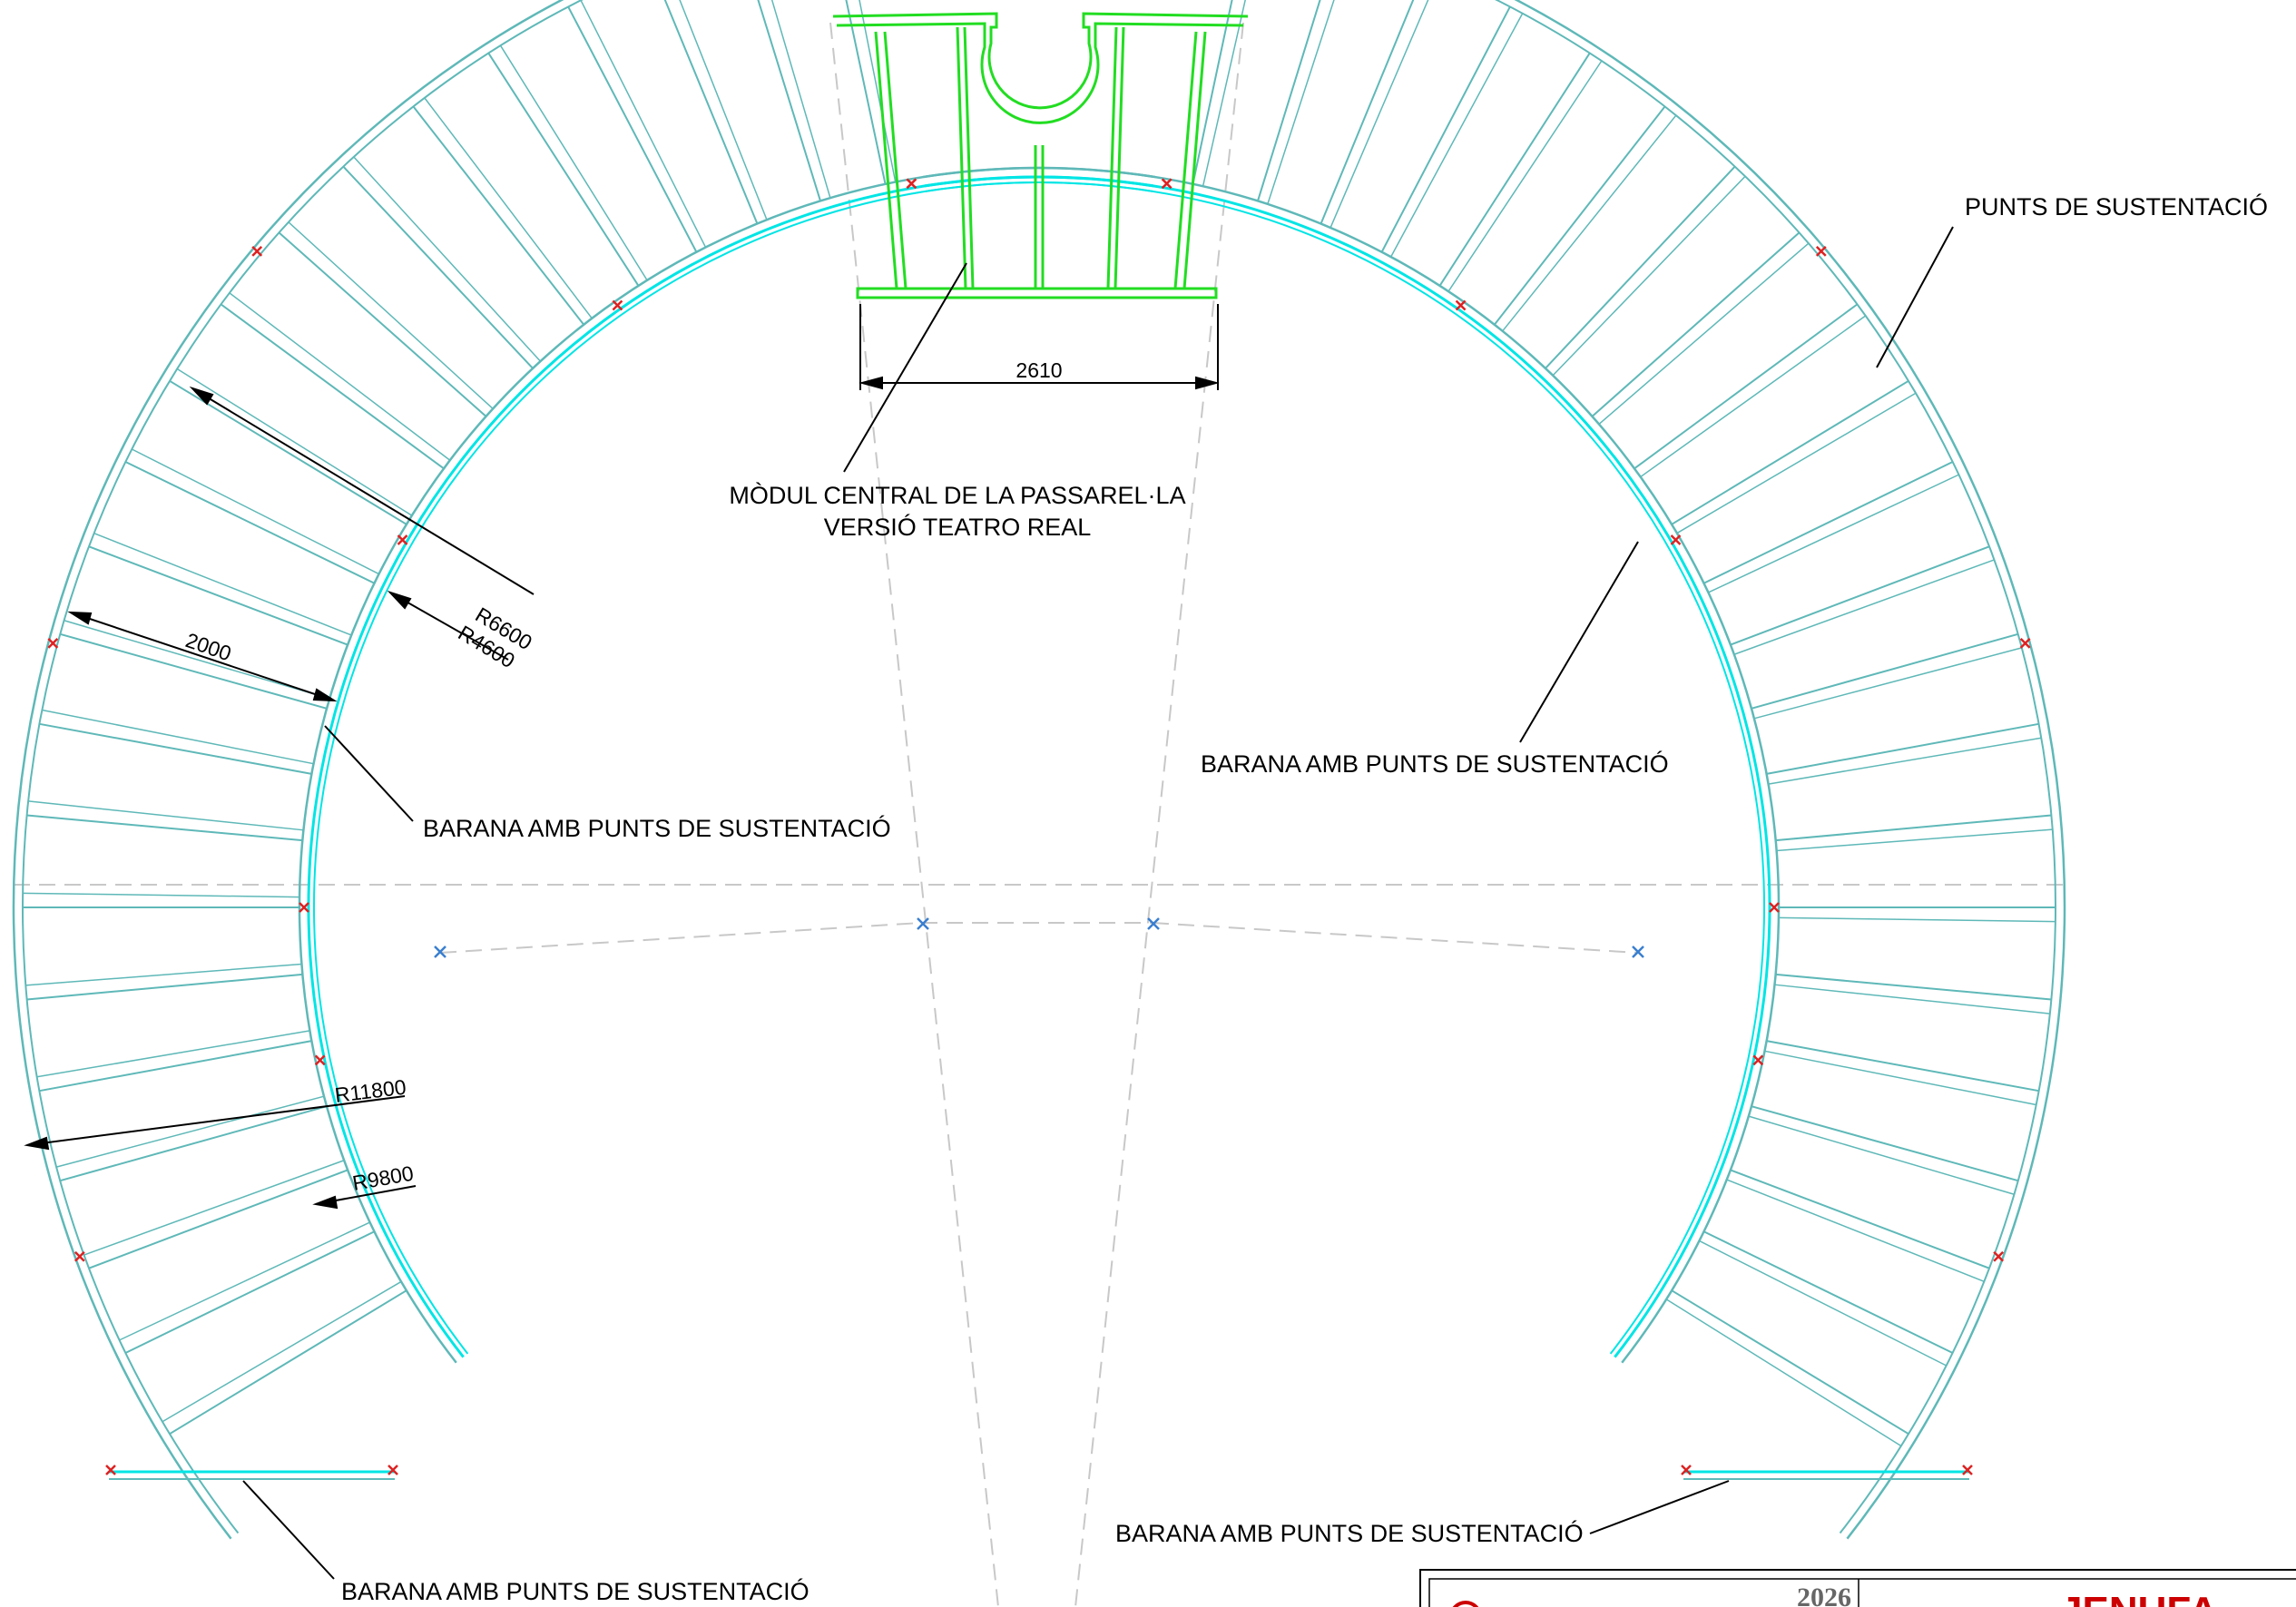 This screenshot has height=1607, width=2296. I want to click on title-block-company: JENUFA, so click(2139, 1598).